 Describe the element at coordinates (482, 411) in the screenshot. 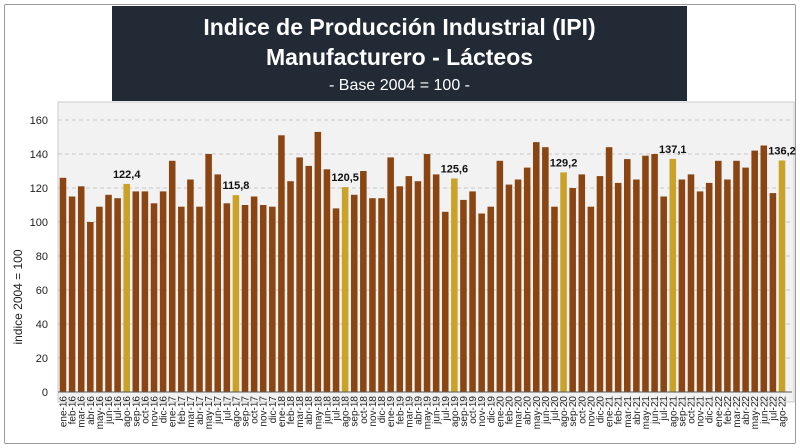

I see `x-tick-label: nov-19` at that location.